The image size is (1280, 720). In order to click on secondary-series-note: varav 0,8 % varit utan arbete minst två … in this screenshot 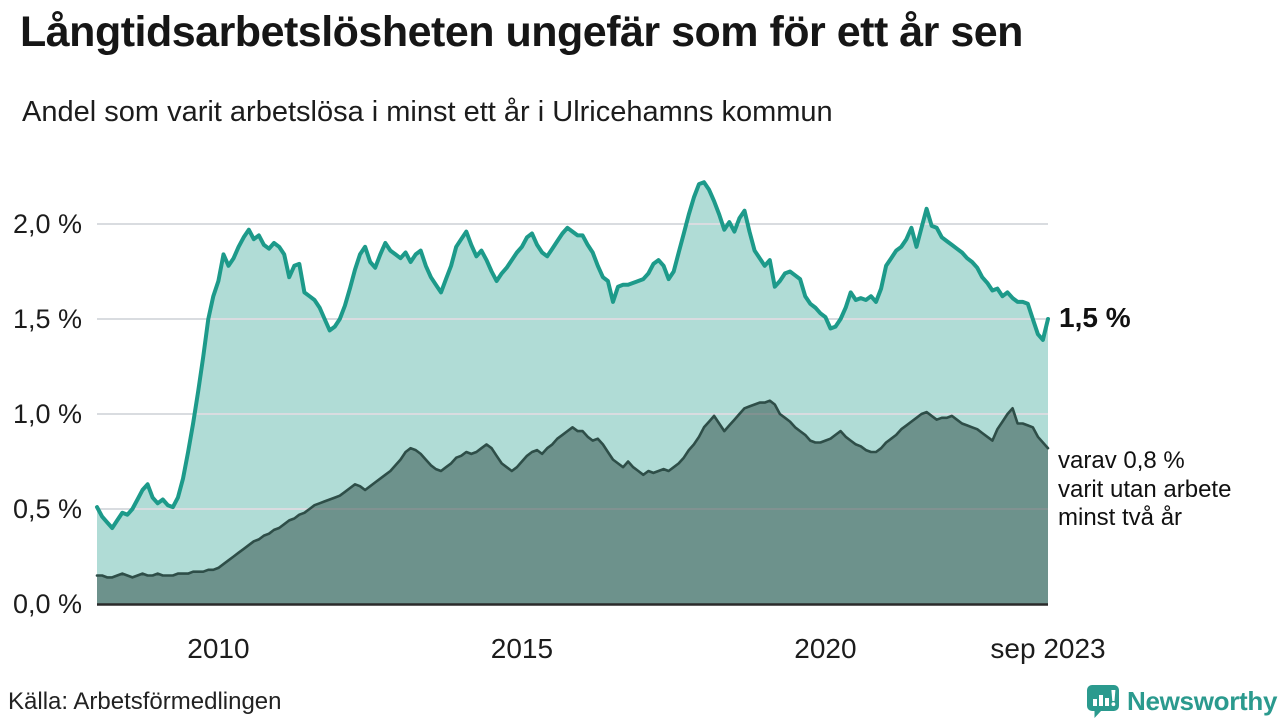, I will do `click(1144, 490)`.